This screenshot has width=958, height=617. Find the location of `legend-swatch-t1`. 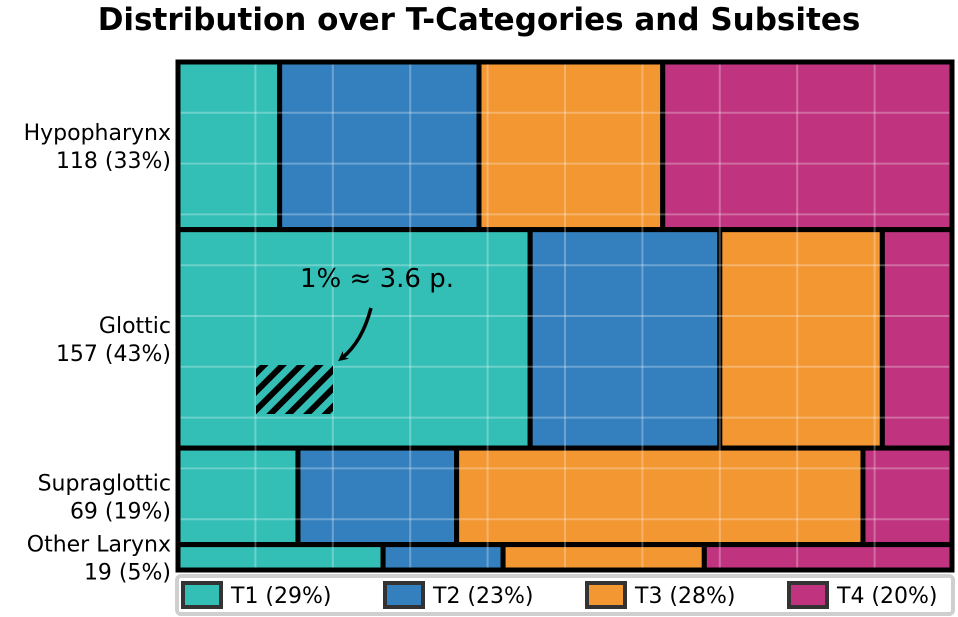

legend-swatch-t1 is located at coordinates (202, 595).